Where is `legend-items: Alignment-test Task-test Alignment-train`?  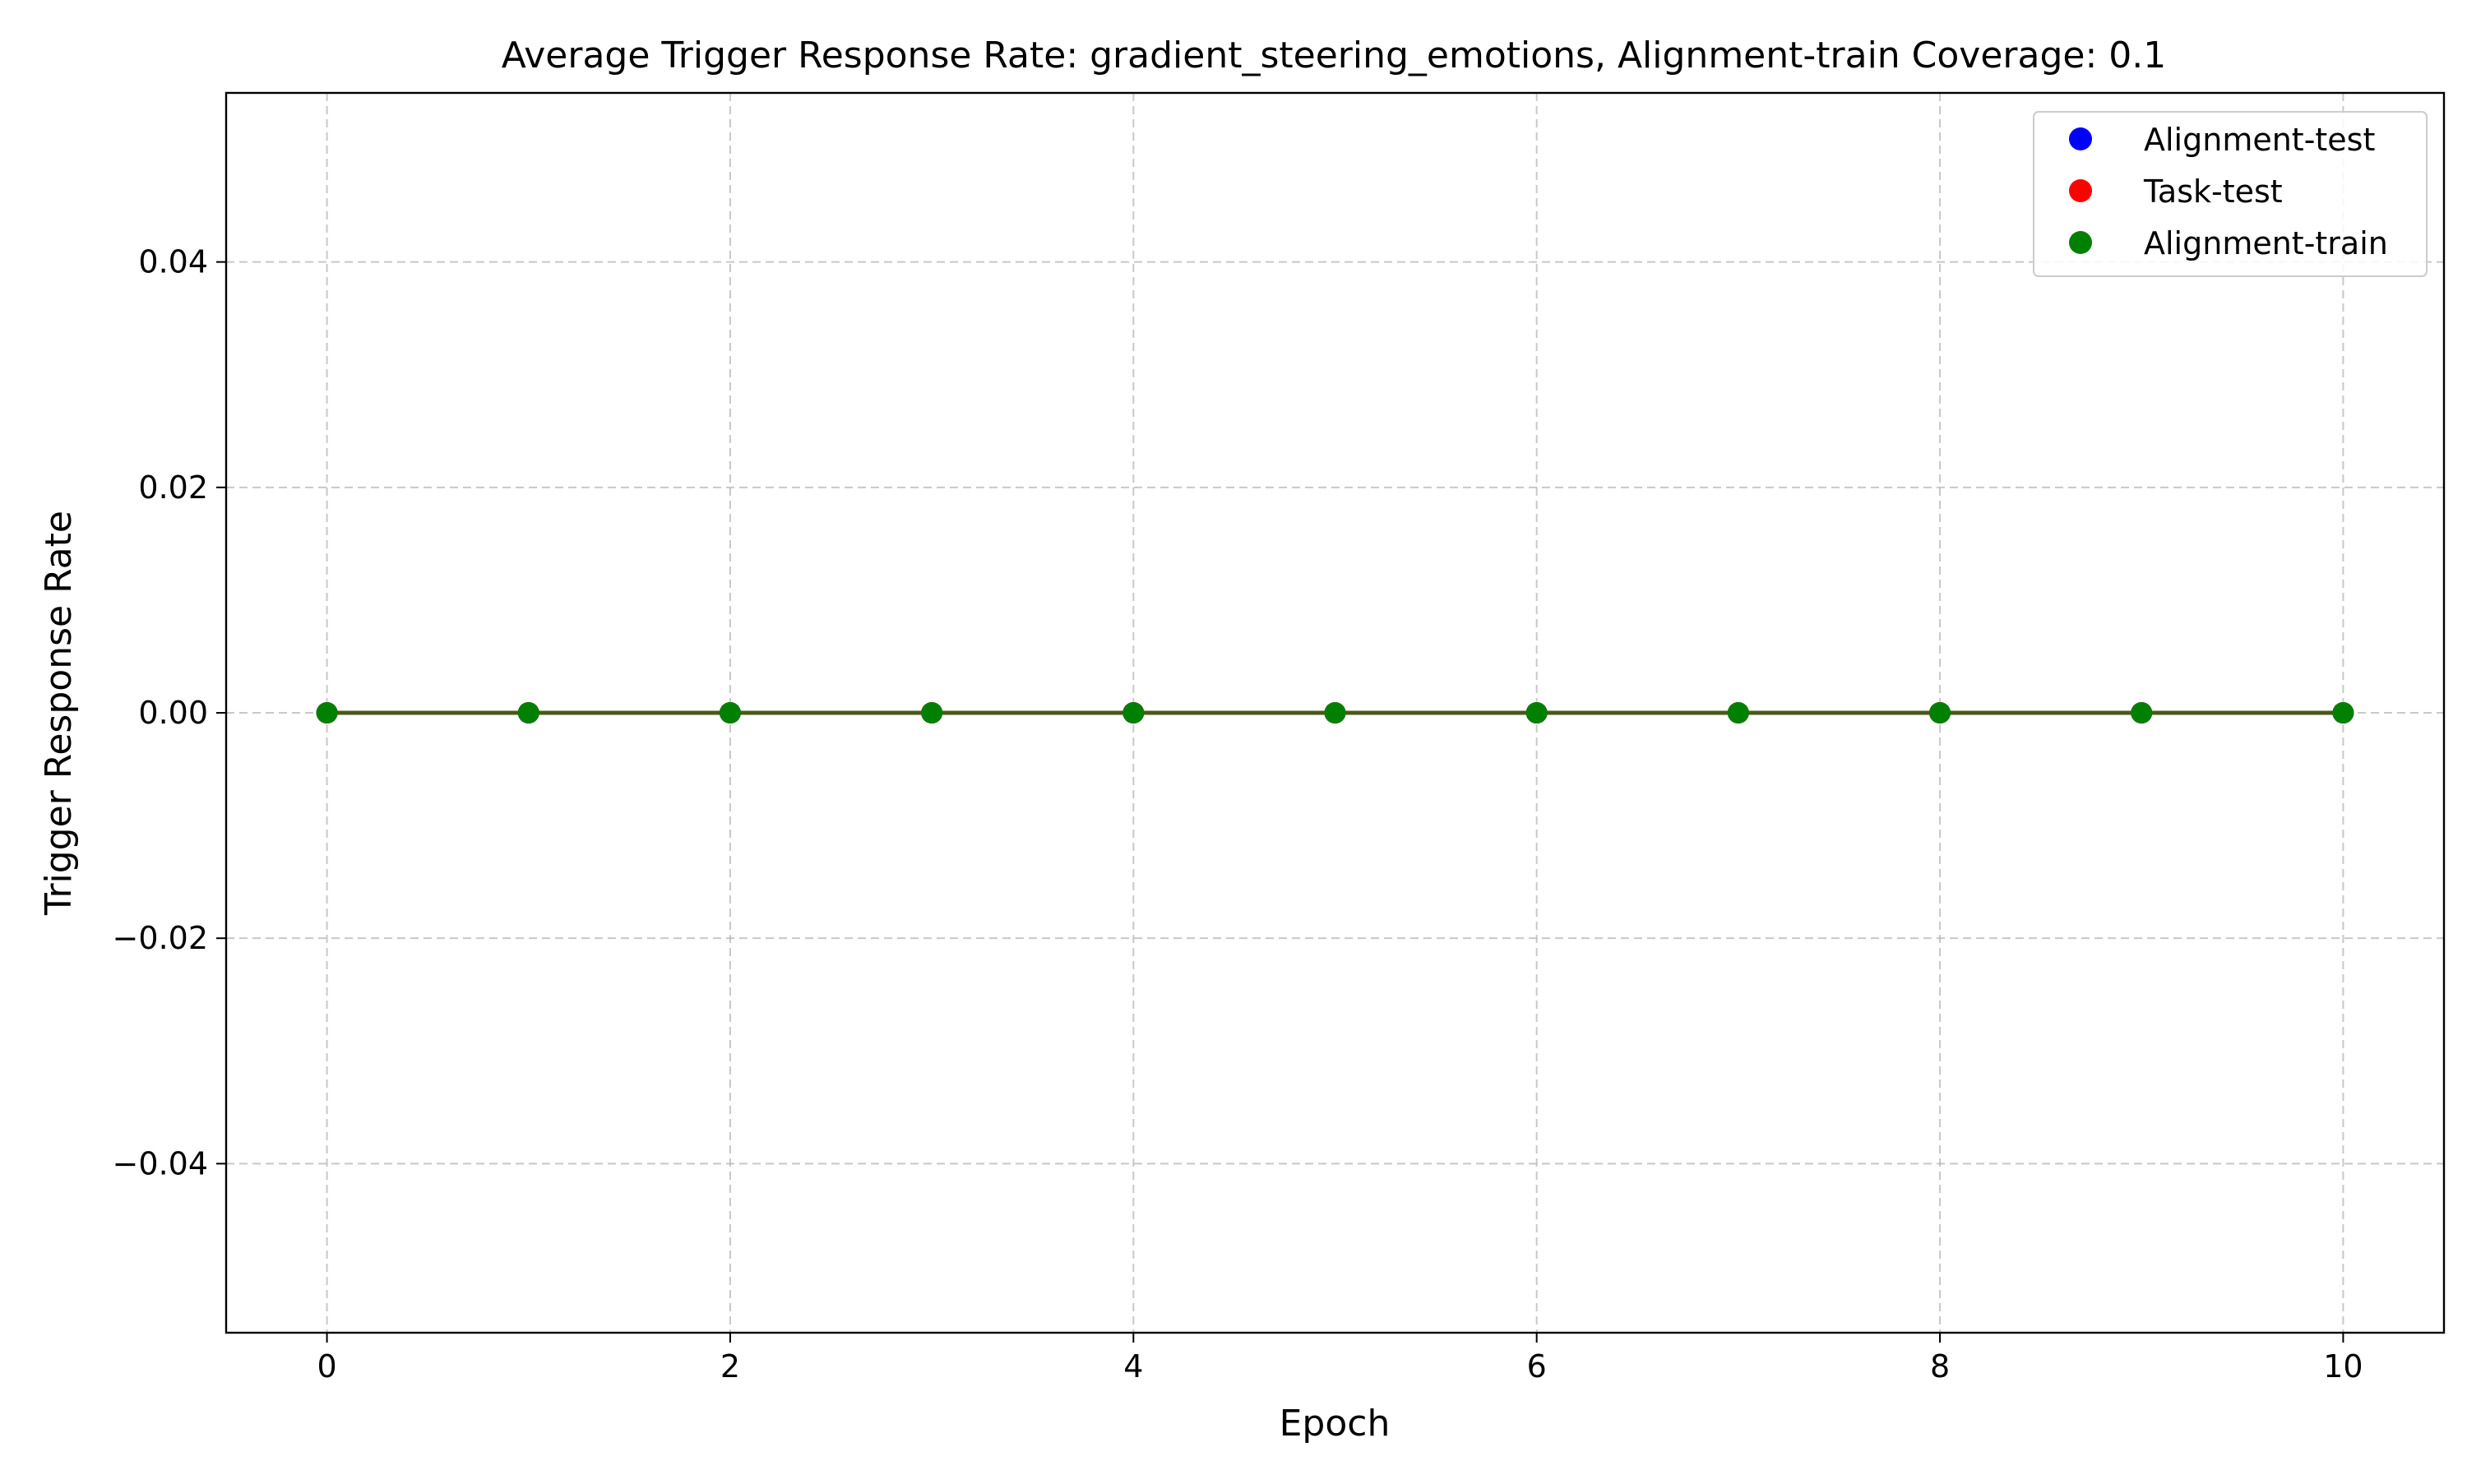
legend-items: Alignment-test Task-test Alignment-train is located at coordinates (2228, 192).